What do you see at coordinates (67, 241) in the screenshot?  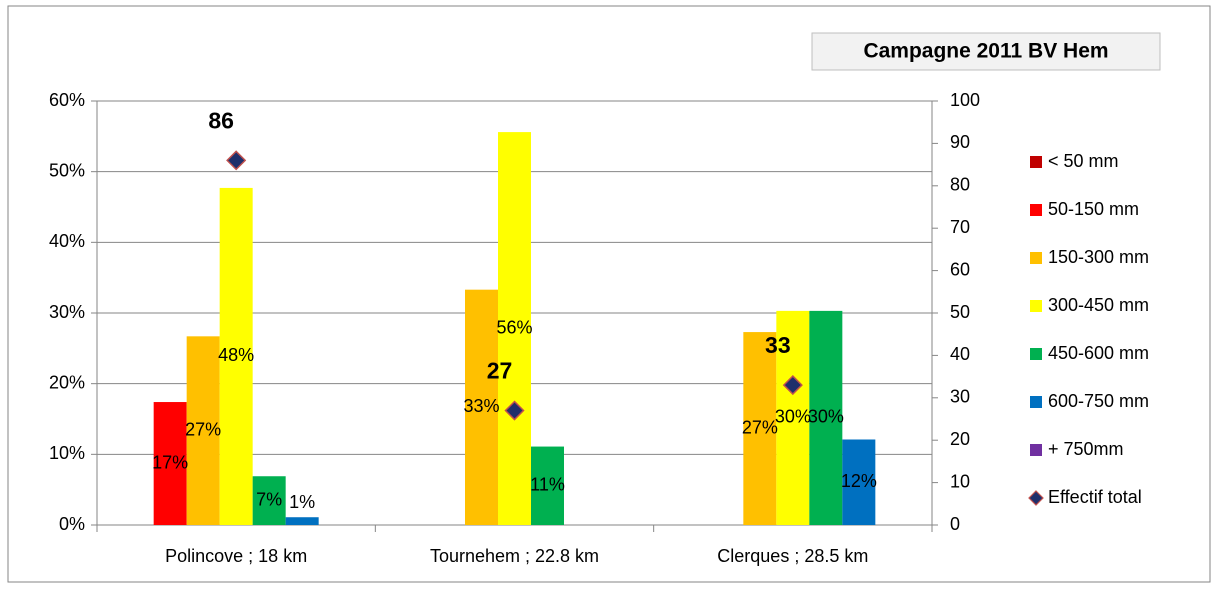 I see `y-tick-label: 40%` at bounding box center [67, 241].